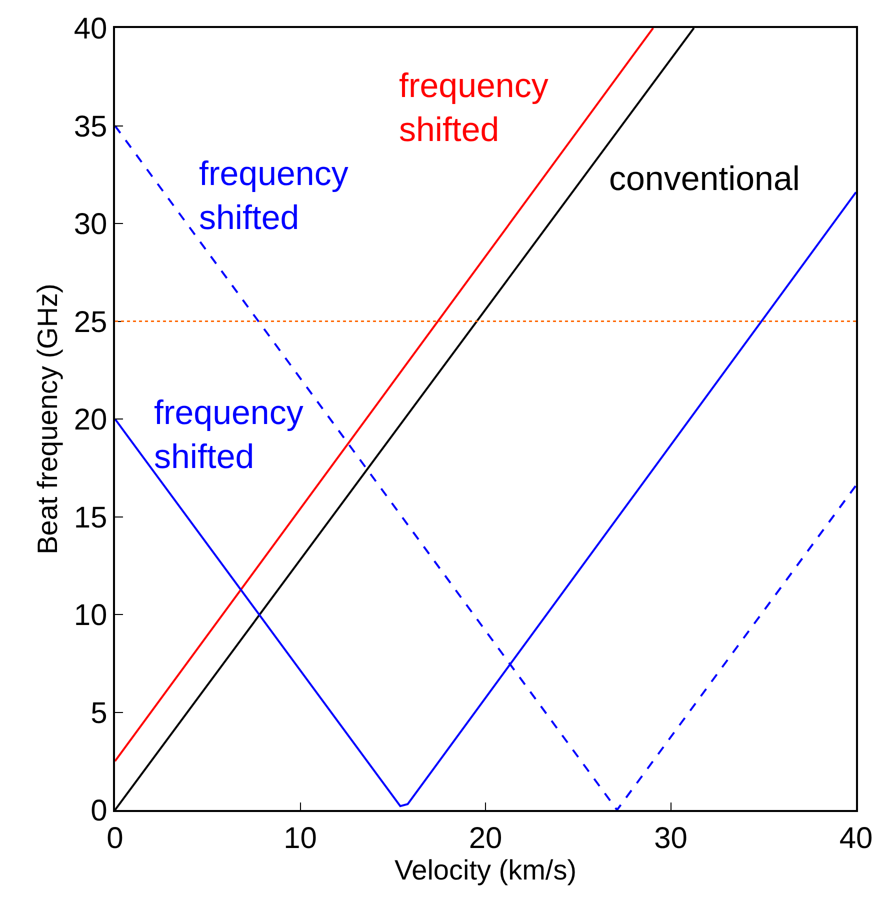  Describe the element at coordinates (91, 322) in the screenshot. I see `y-tick-label: 25` at that location.